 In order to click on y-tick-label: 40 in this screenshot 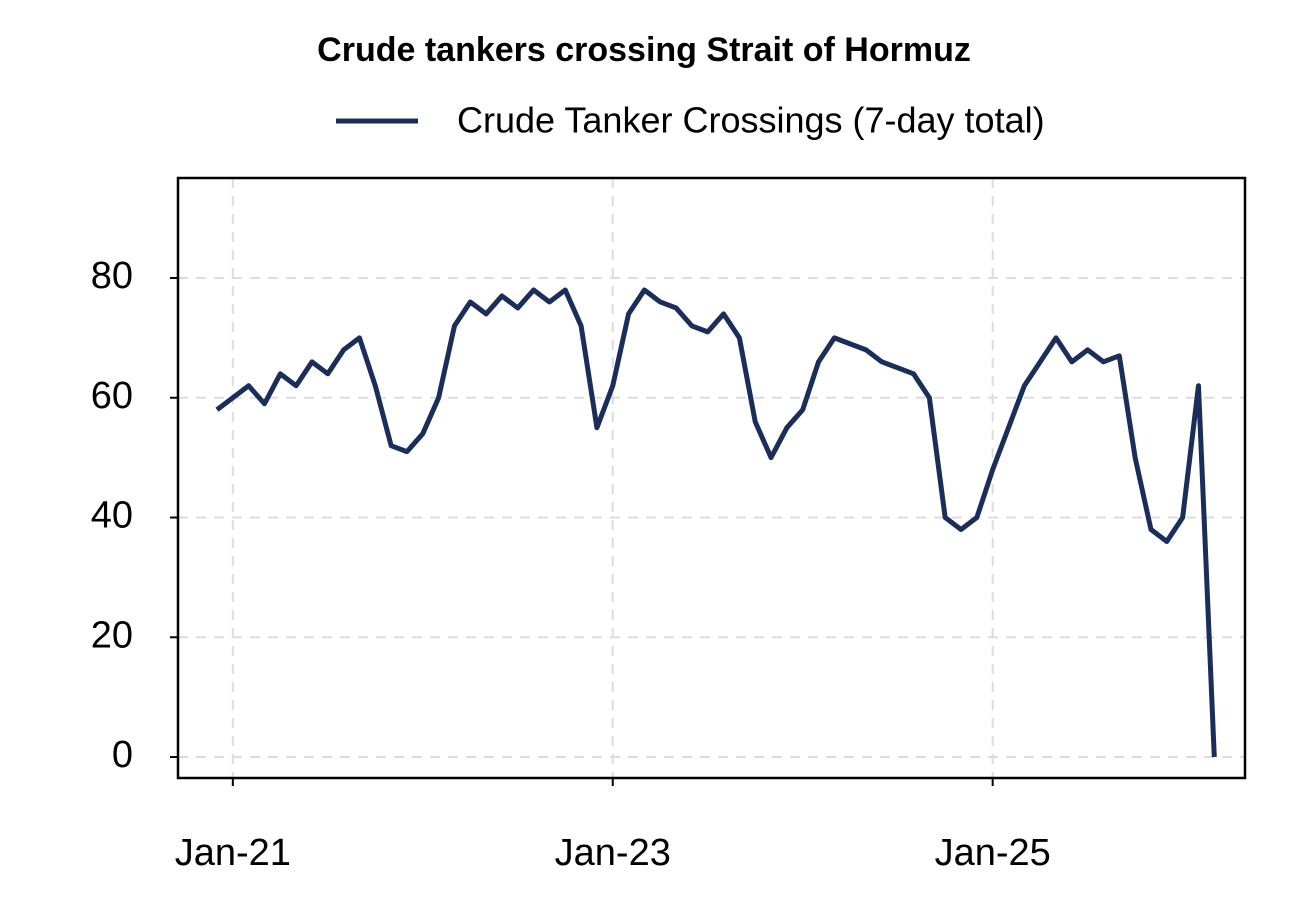, I will do `click(112, 516)`.